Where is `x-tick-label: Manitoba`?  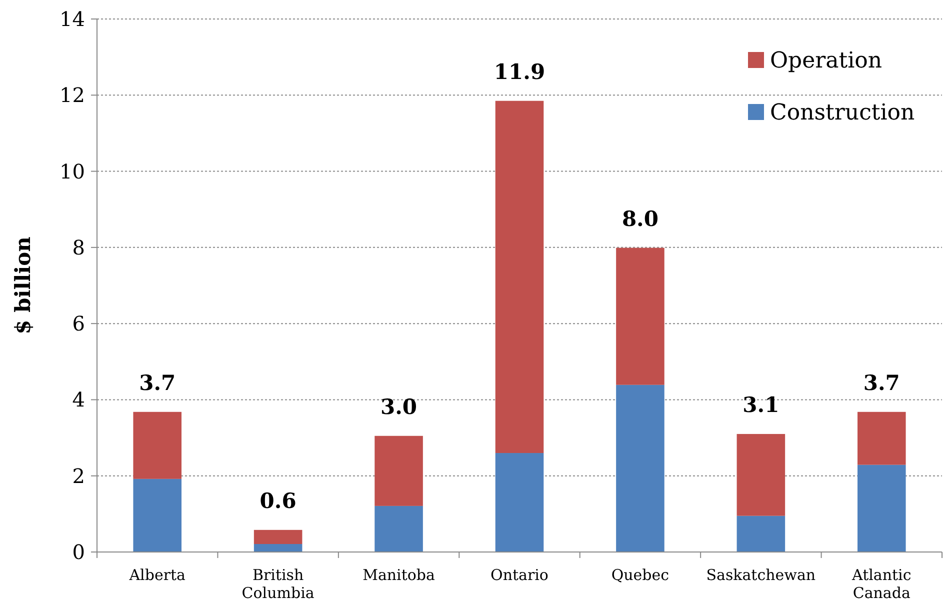 x-tick-label: Manitoba is located at coordinates (399, 575).